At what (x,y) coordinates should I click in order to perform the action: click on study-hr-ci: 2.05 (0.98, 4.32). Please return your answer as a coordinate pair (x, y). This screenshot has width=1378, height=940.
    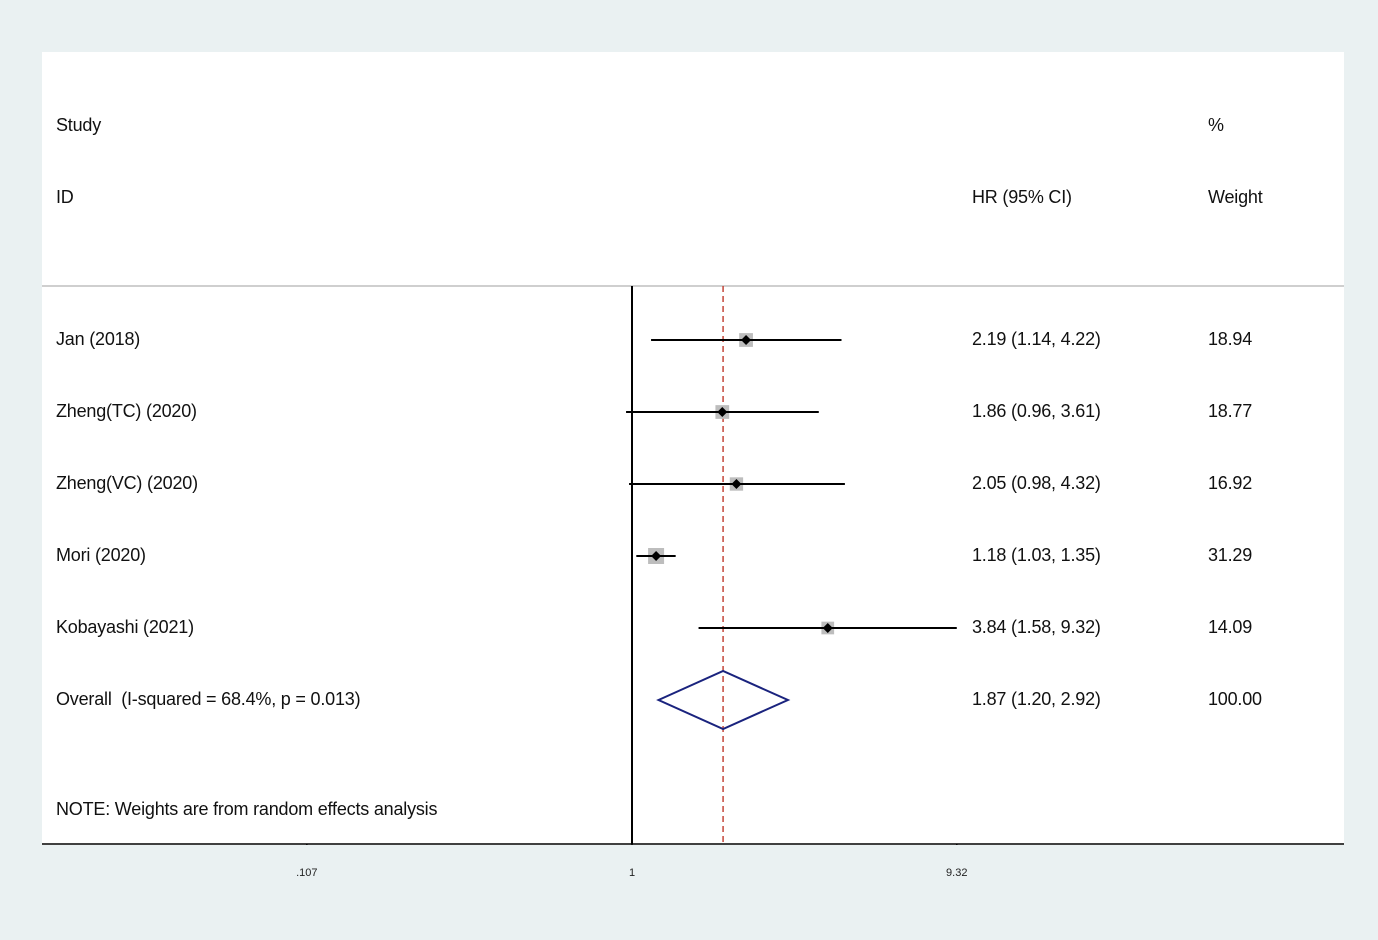
    Looking at the image, I should click on (1036, 483).